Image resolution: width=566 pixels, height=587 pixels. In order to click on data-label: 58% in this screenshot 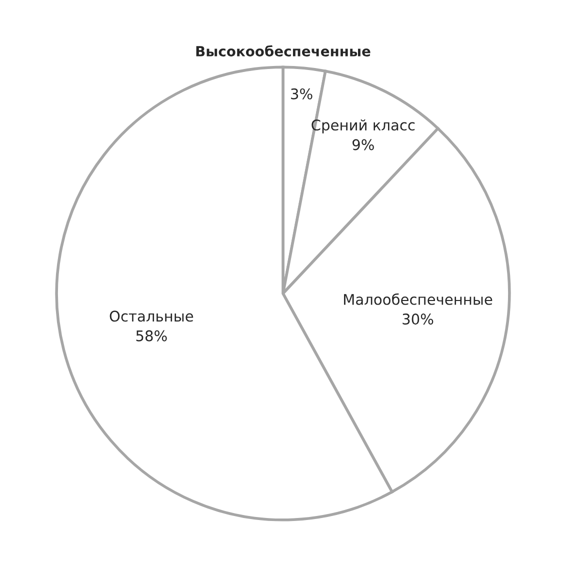, I will do `click(151, 336)`.